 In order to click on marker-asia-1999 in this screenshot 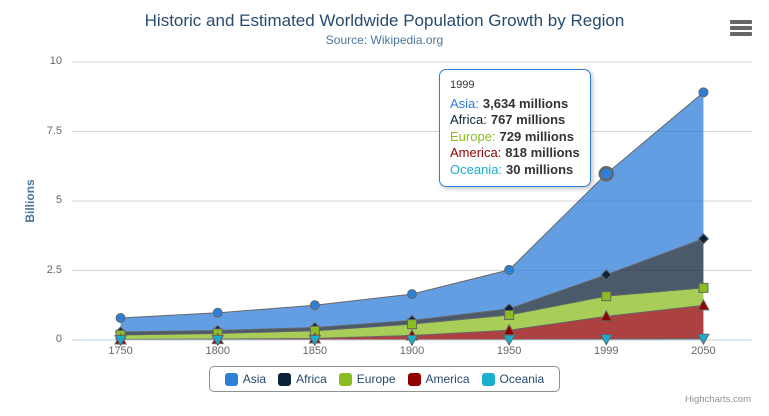, I will do `click(606, 174)`.